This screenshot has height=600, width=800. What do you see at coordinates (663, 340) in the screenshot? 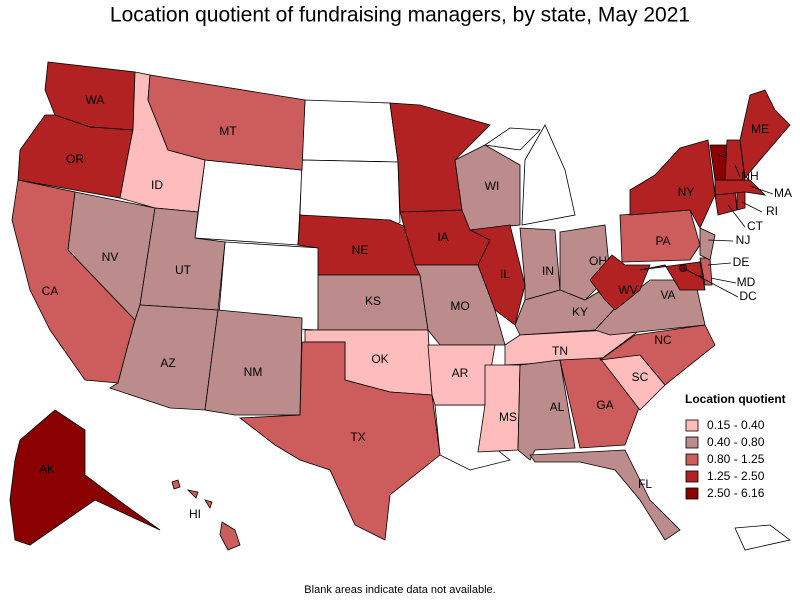
I see `state-label: NC` at bounding box center [663, 340].